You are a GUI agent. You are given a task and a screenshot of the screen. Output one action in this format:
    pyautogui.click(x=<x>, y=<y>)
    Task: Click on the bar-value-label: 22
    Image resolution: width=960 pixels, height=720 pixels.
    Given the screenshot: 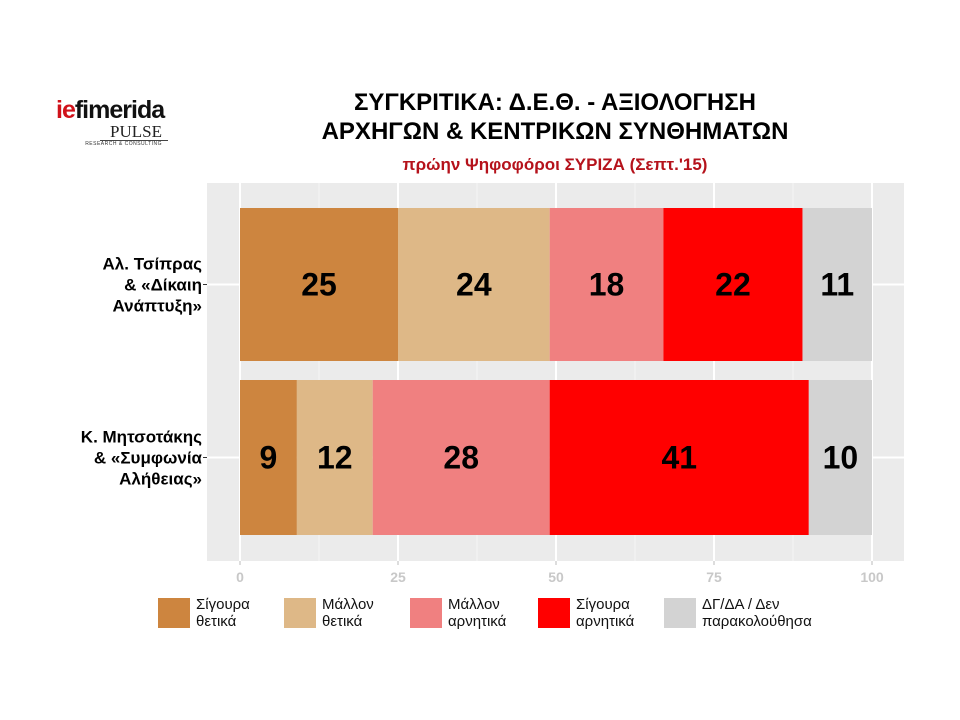 What is the action you would take?
    pyautogui.click(x=733, y=285)
    